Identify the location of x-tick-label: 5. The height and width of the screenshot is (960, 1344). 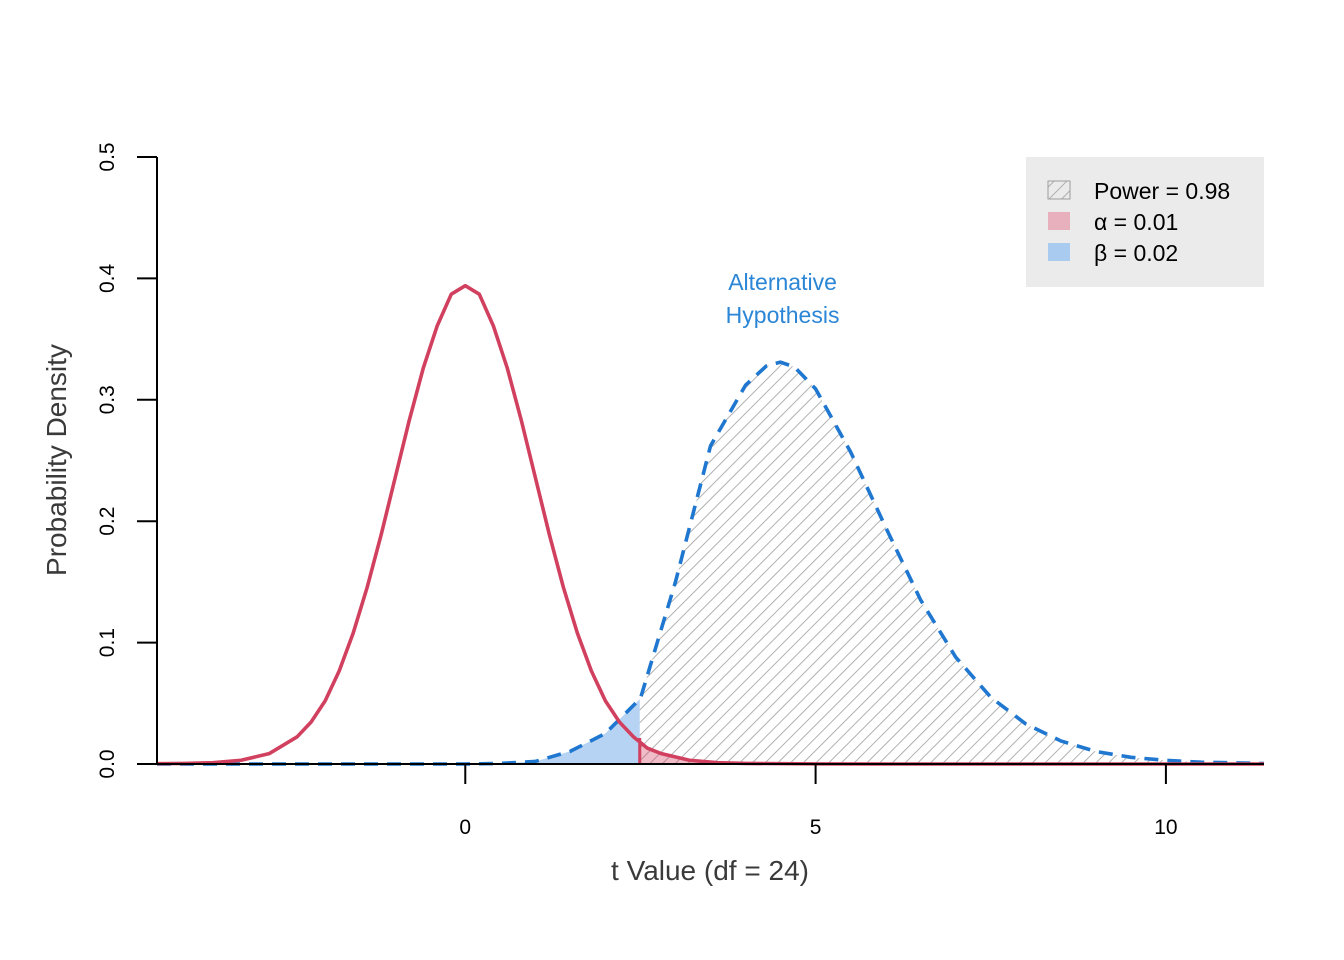
(816, 827).